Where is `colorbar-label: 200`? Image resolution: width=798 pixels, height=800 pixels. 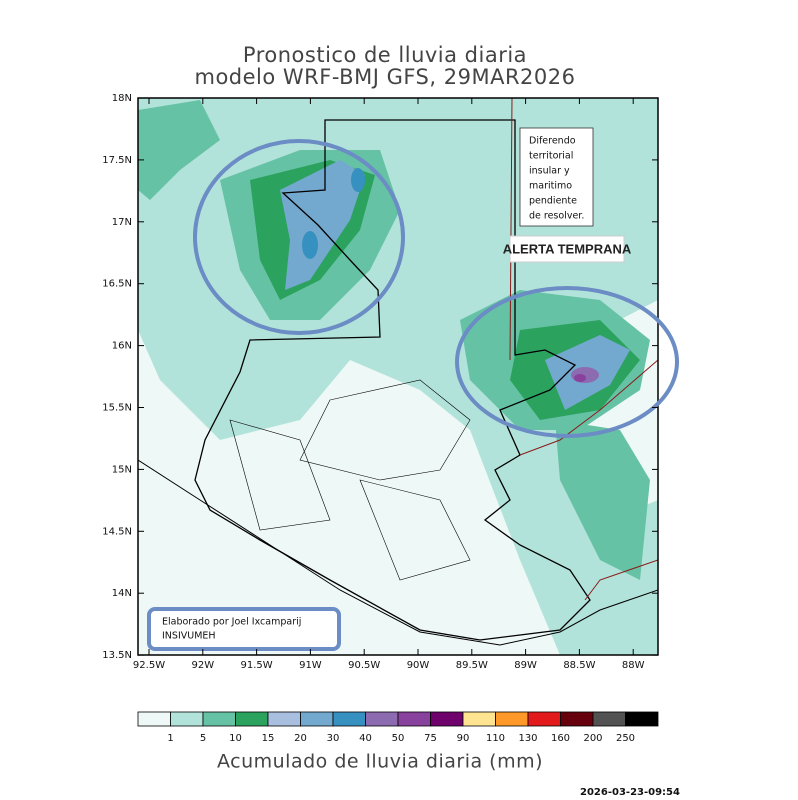 colorbar-label: 200 is located at coordinates (592, 738).